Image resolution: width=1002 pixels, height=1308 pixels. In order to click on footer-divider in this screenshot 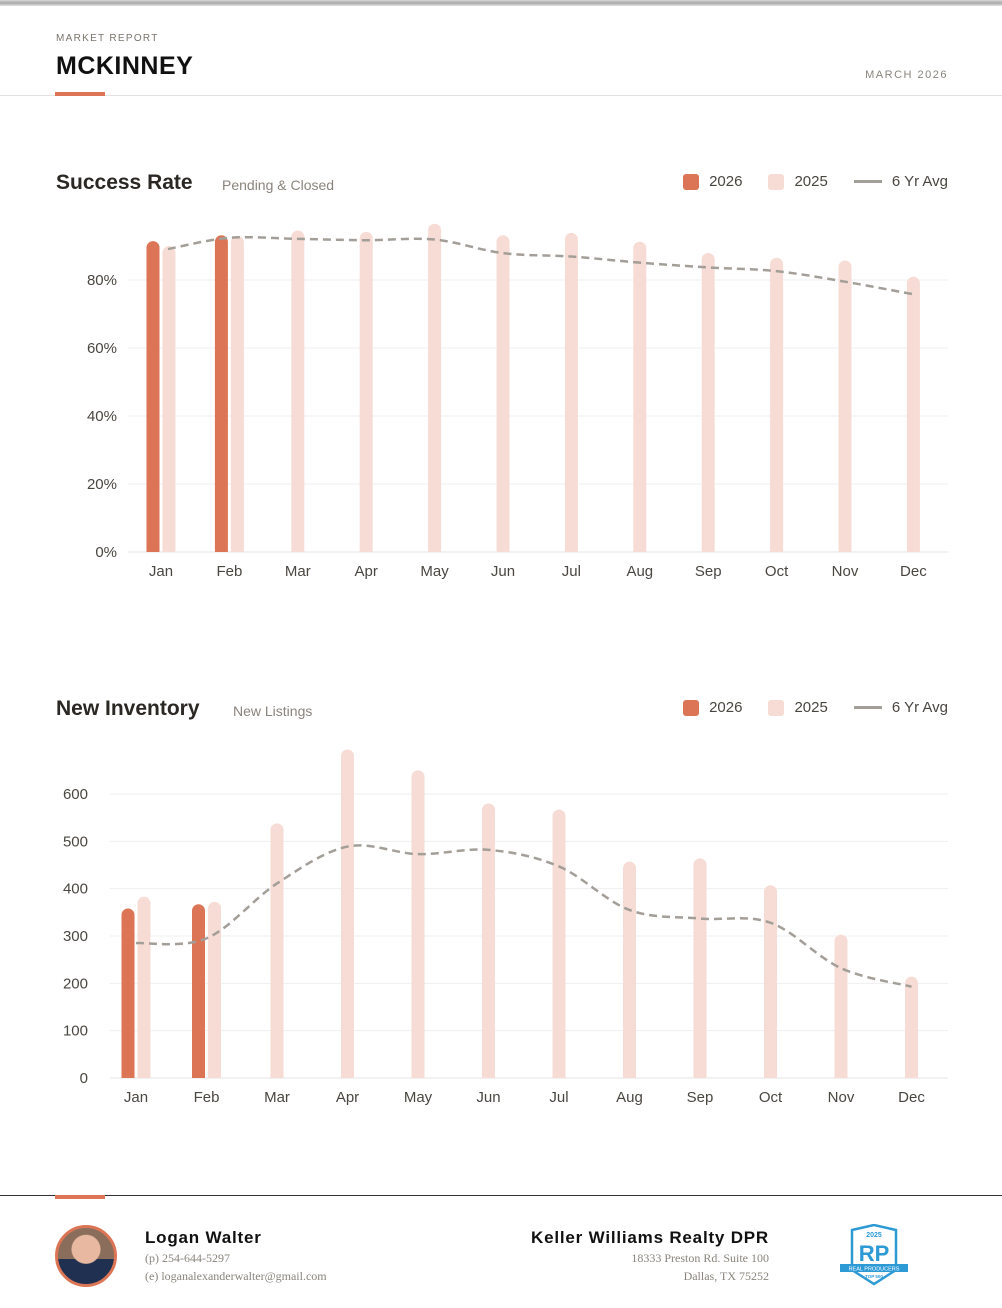, I will do `click(501, 1195)`.